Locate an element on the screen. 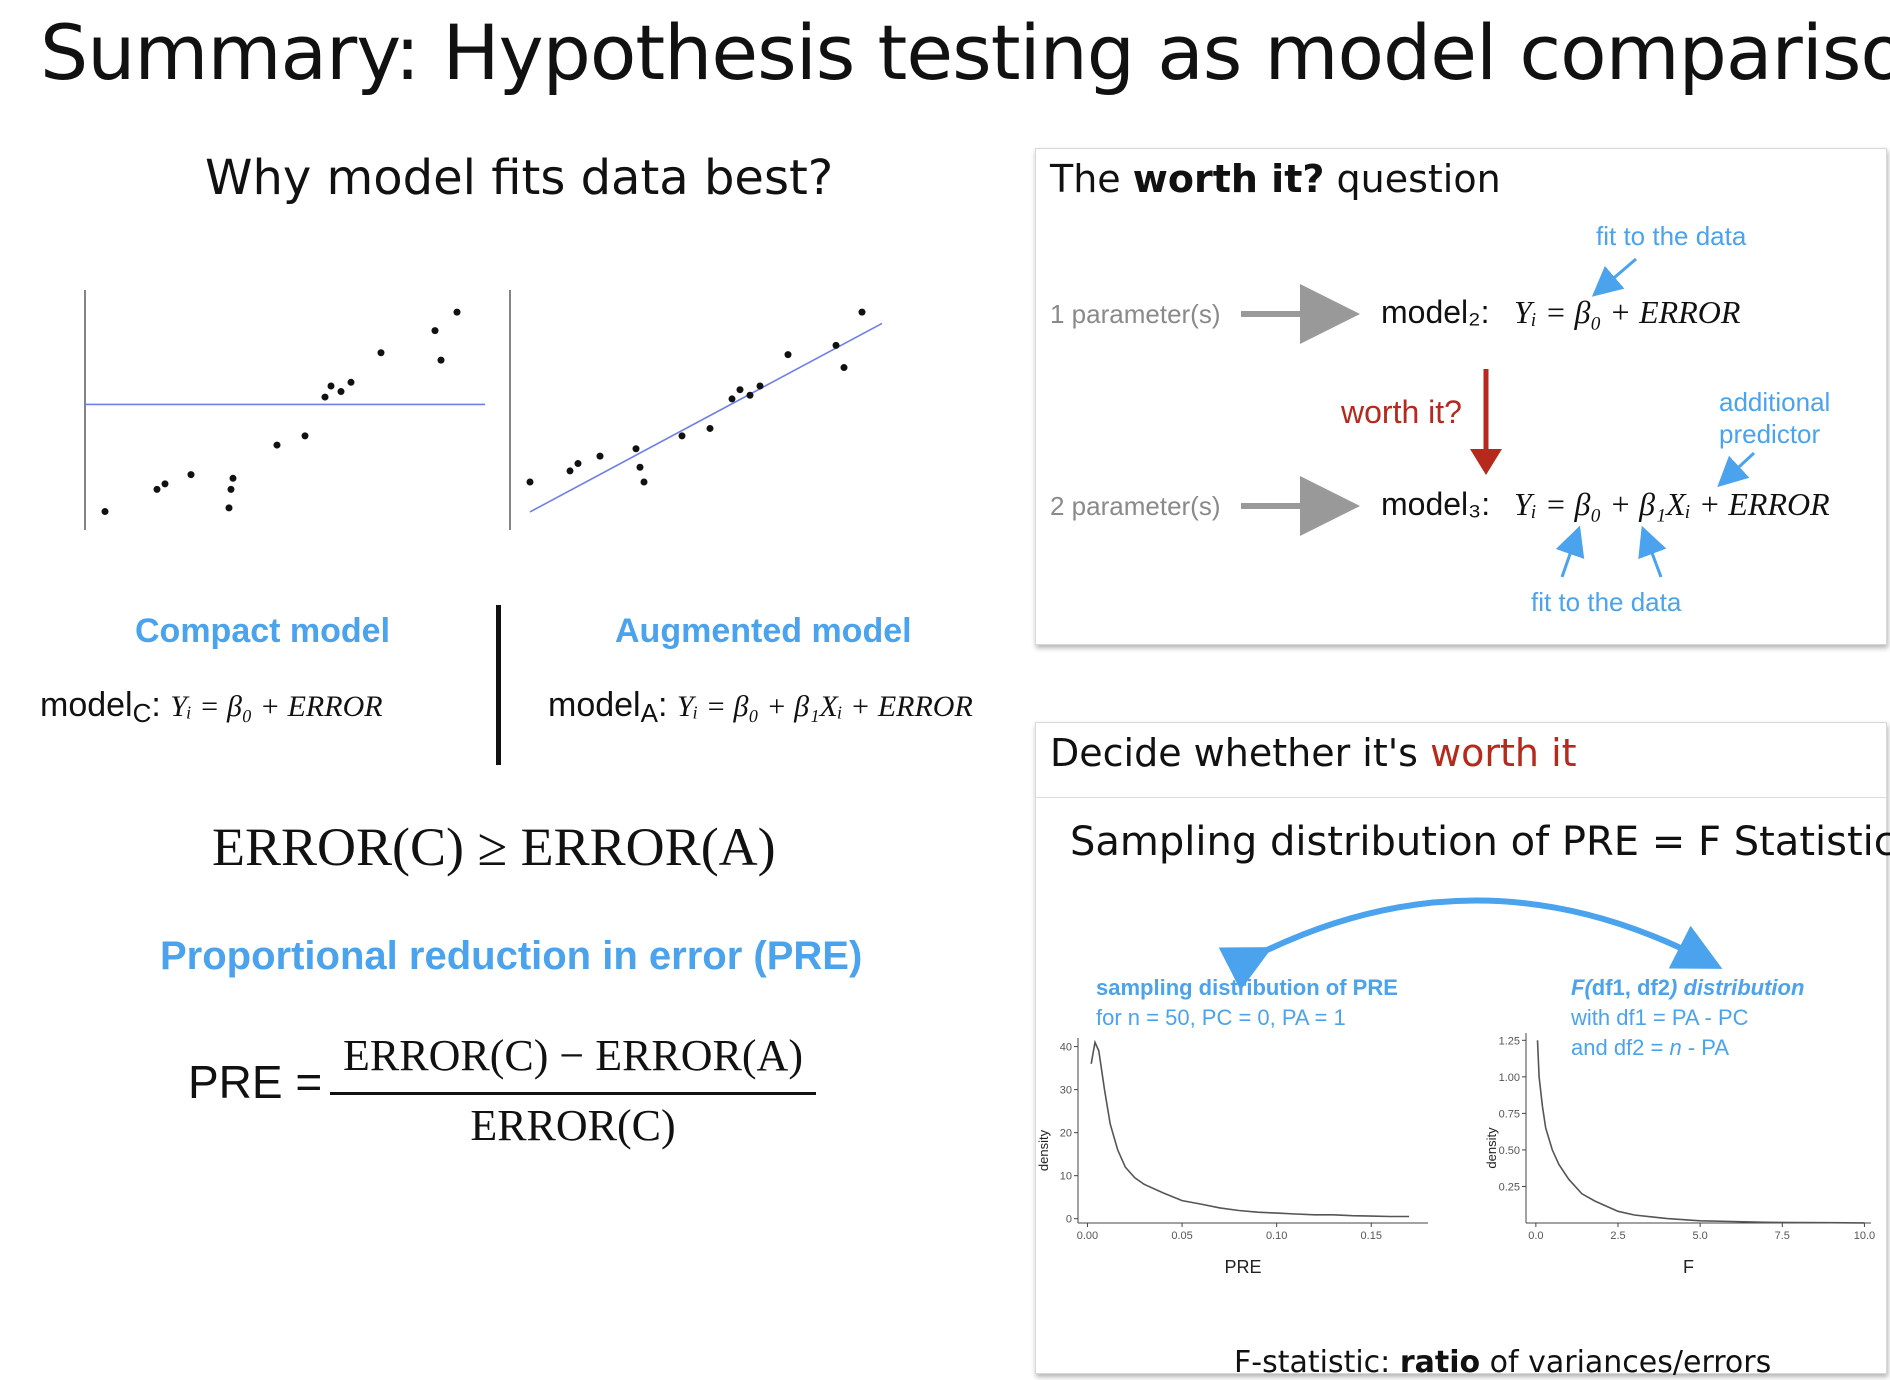  param1-label: 1 parameter(s) is located at coordinates (1135, 314).